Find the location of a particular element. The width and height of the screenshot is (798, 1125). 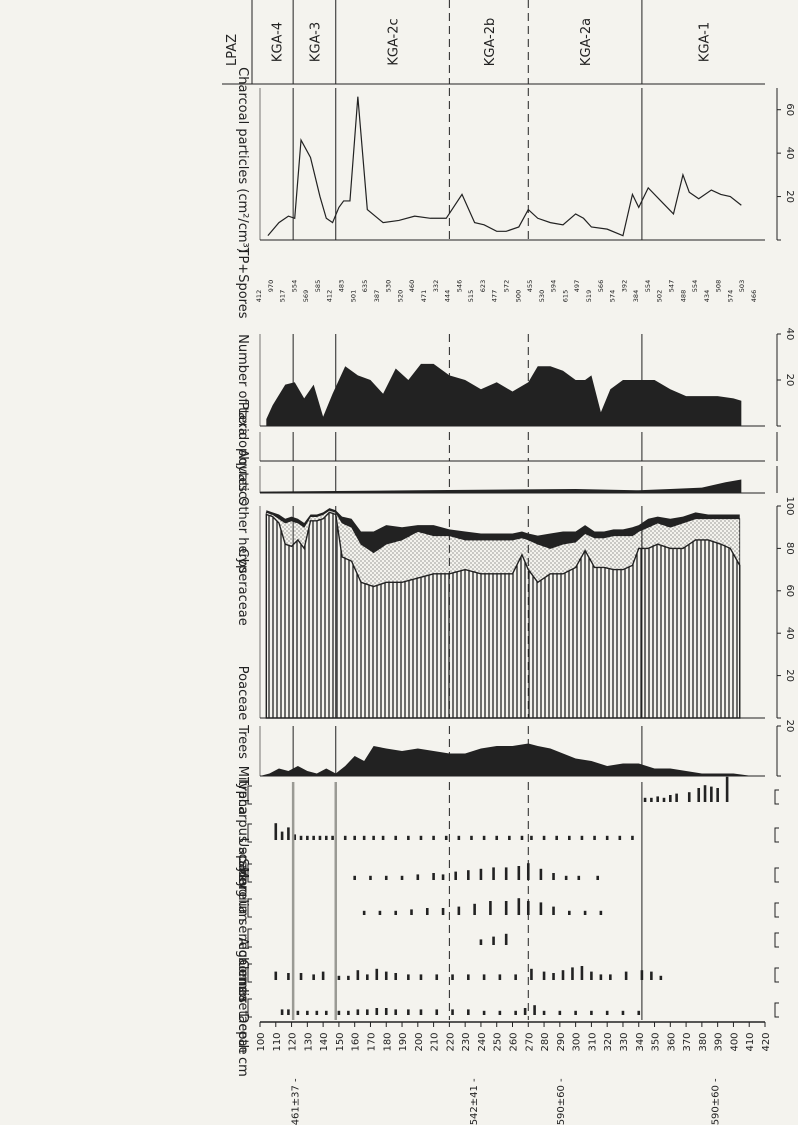

date-label: 7590±60 - is located at coordinates (561, 1101).